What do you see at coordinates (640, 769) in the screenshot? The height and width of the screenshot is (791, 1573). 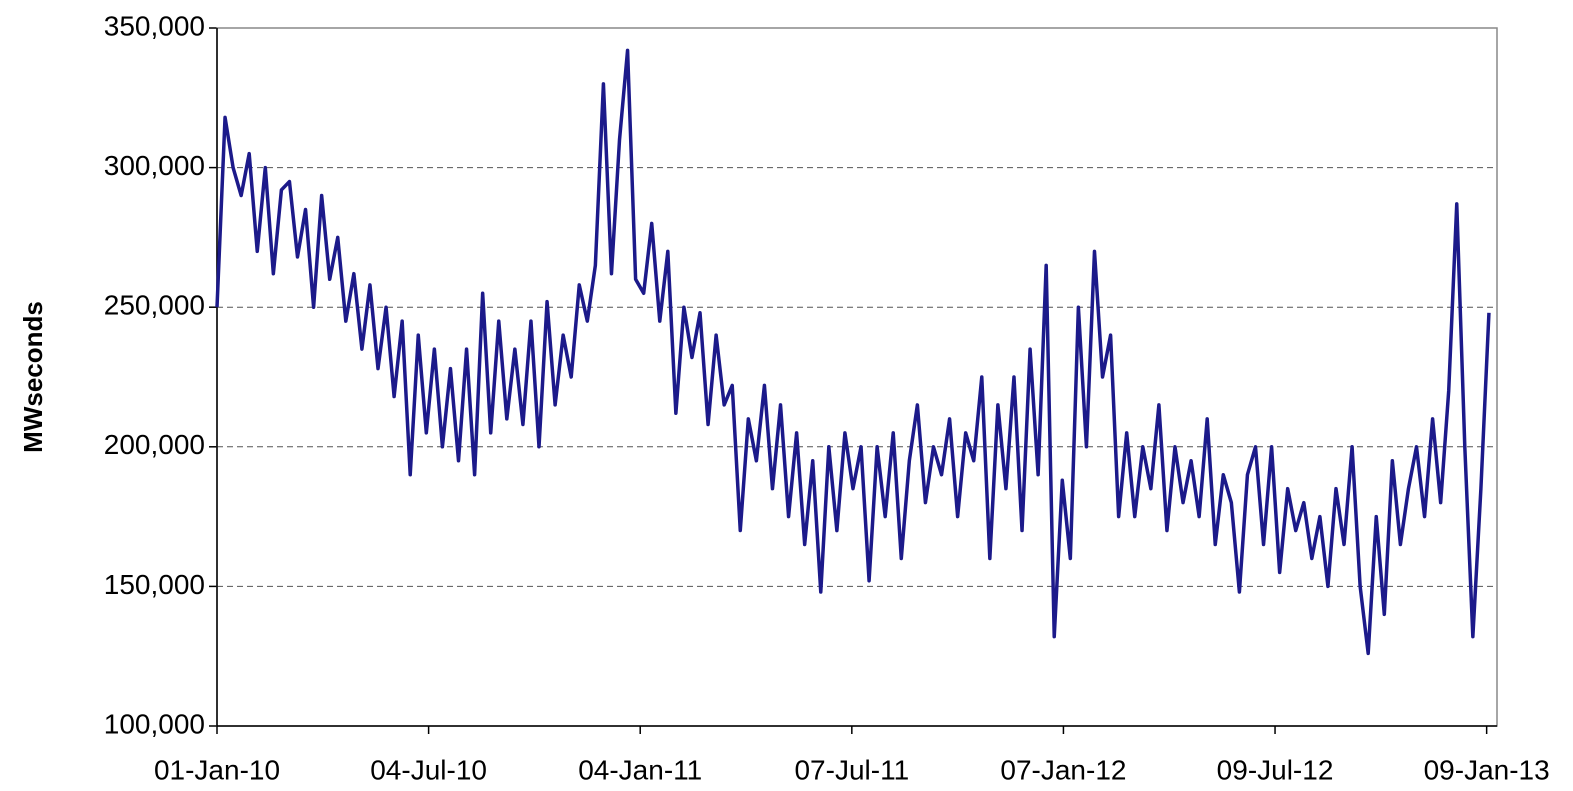 I see `x-tick-label: 04-Jan-11` at bounding box center [640, 769].